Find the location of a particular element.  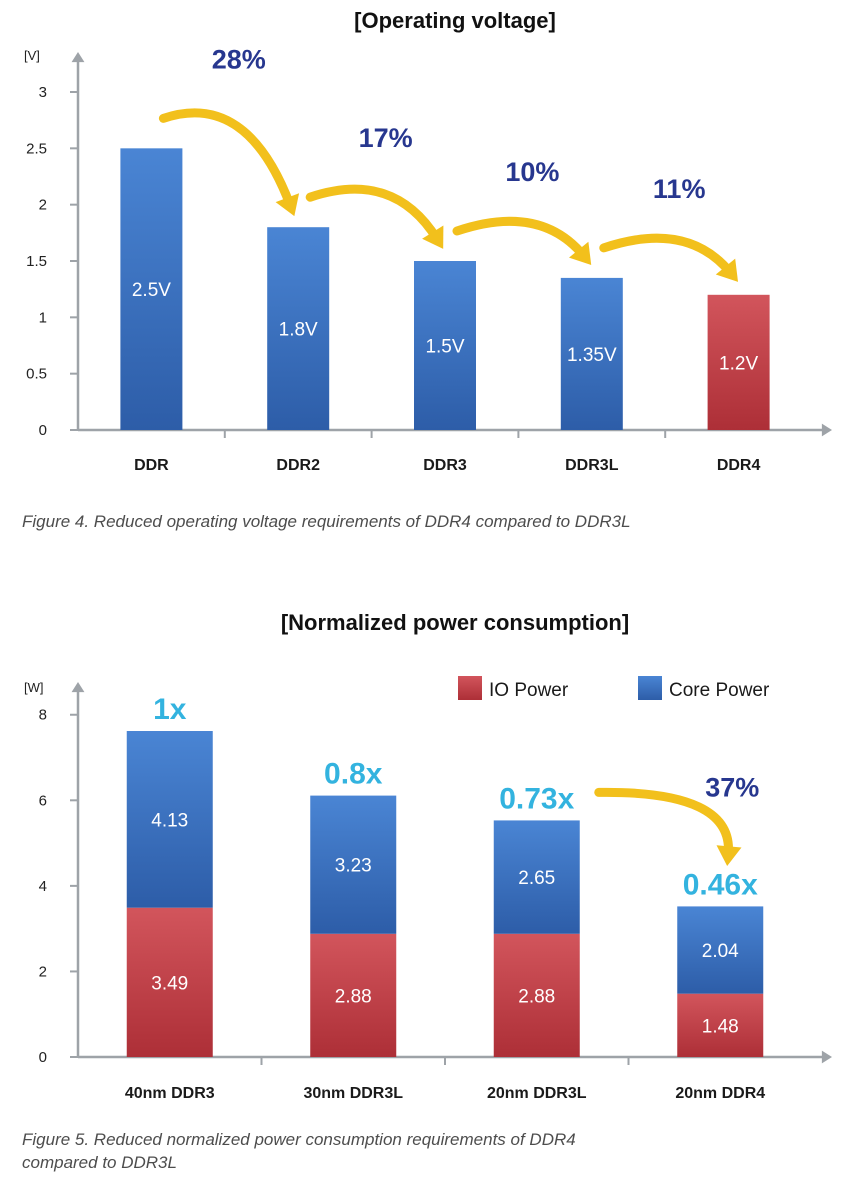

voltage-category-label: DDR4 is located at coordinates (739, 465).